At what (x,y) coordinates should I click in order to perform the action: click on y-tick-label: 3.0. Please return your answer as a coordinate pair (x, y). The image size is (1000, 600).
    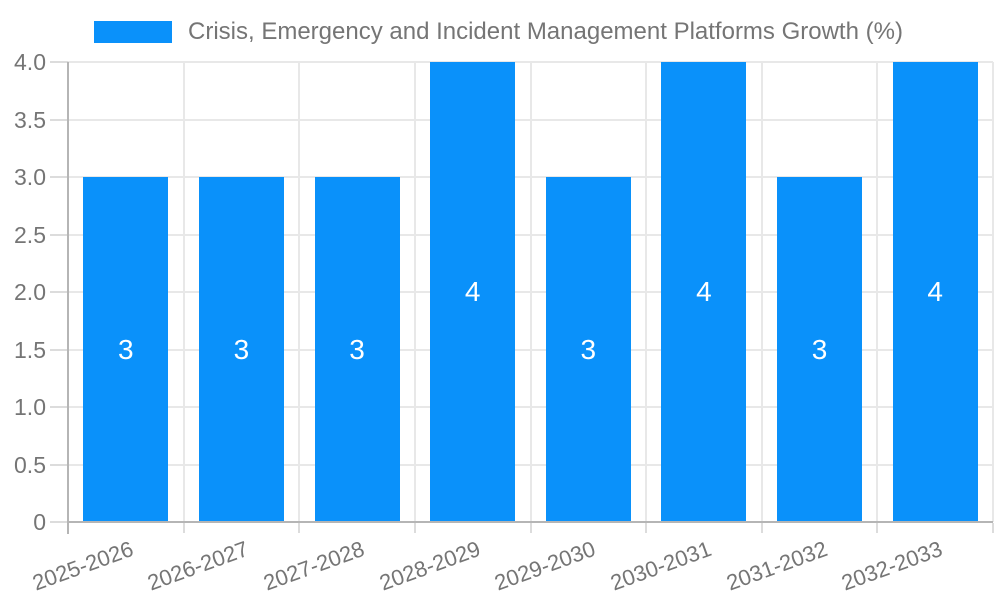
    Looking at the image, I should click on (30, 177).